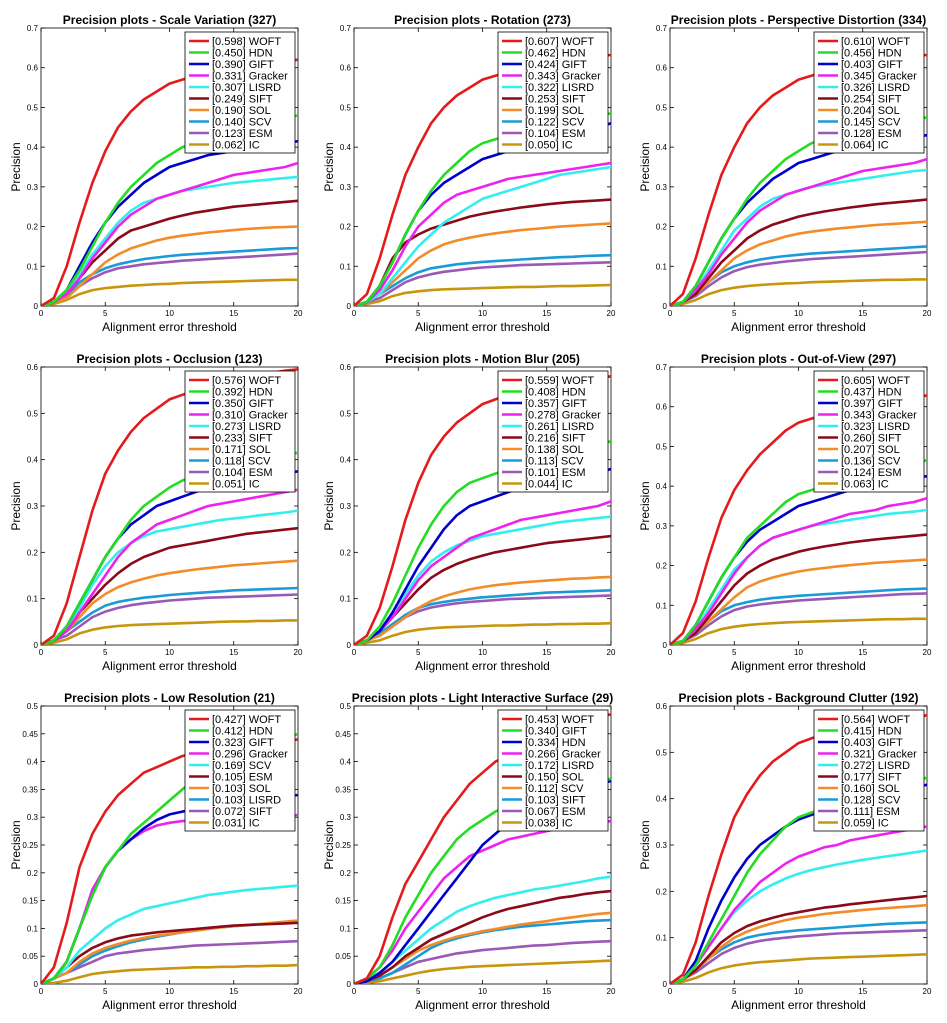  I want to click on legend-label: [0.408] HDN, so click(555, 393).